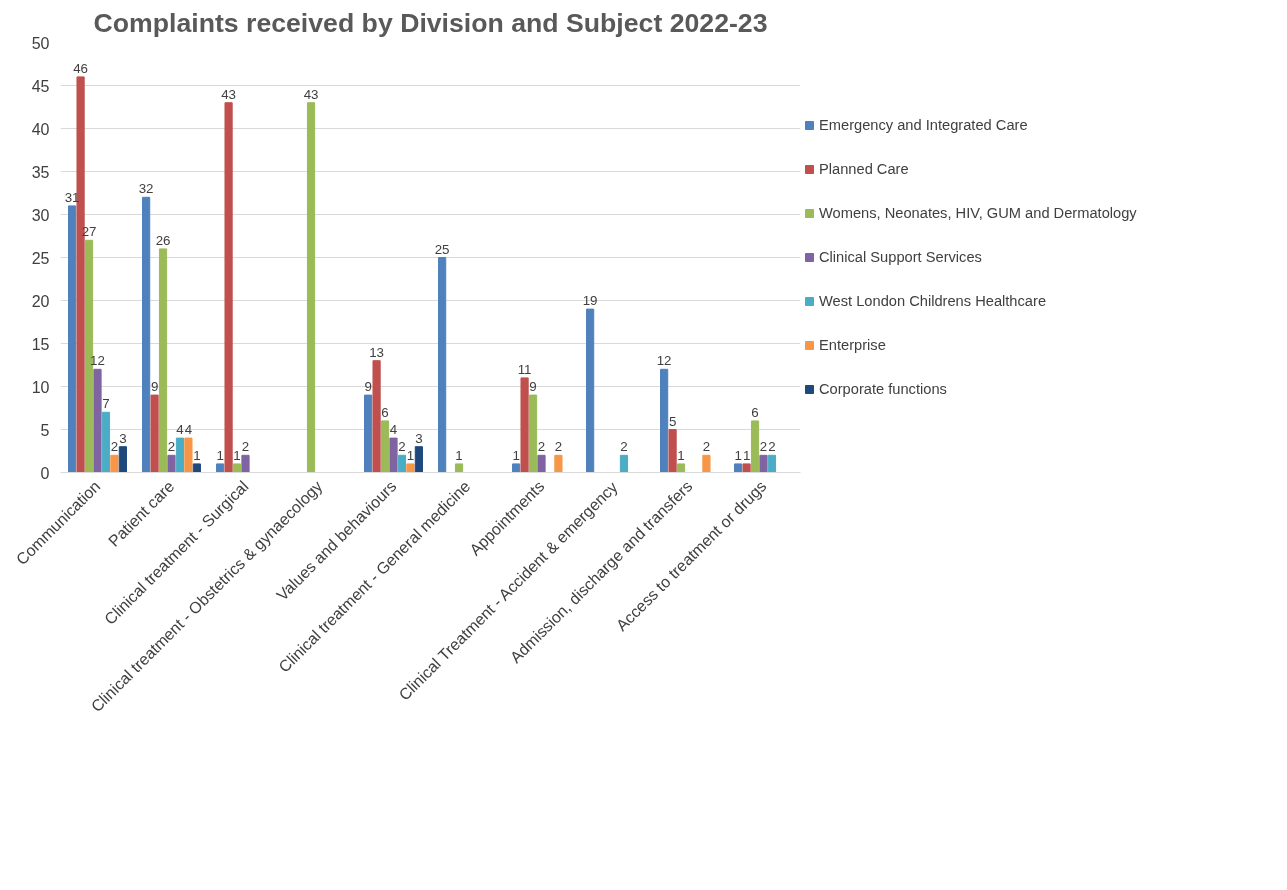 The height and width of the screenshot is (890, 1287). I want to click on data-label: 46, so click(80, 68).